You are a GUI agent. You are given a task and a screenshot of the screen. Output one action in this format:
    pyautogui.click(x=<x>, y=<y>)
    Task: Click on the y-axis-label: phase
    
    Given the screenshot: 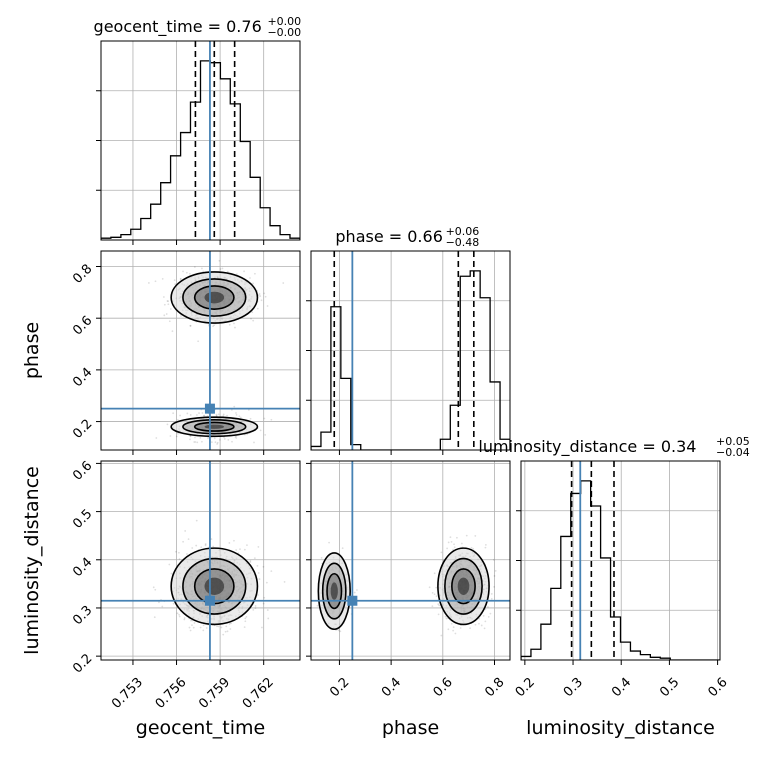 What is the action you would take?
    pyautogui.click(x=32, y=350)
    